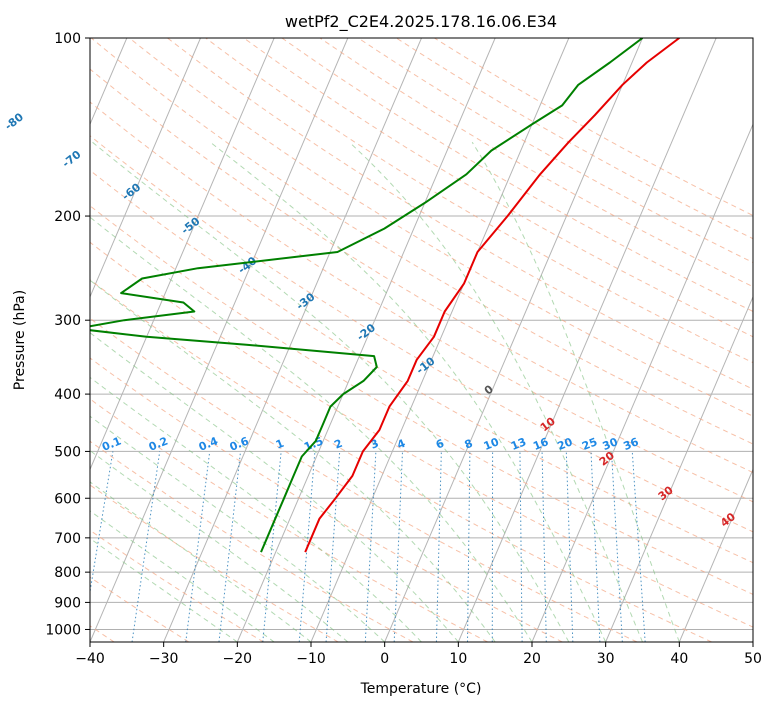 The width and height of the screenshot is (775, 712). I want to click on y-tick-label: 600, so click(67, 499).